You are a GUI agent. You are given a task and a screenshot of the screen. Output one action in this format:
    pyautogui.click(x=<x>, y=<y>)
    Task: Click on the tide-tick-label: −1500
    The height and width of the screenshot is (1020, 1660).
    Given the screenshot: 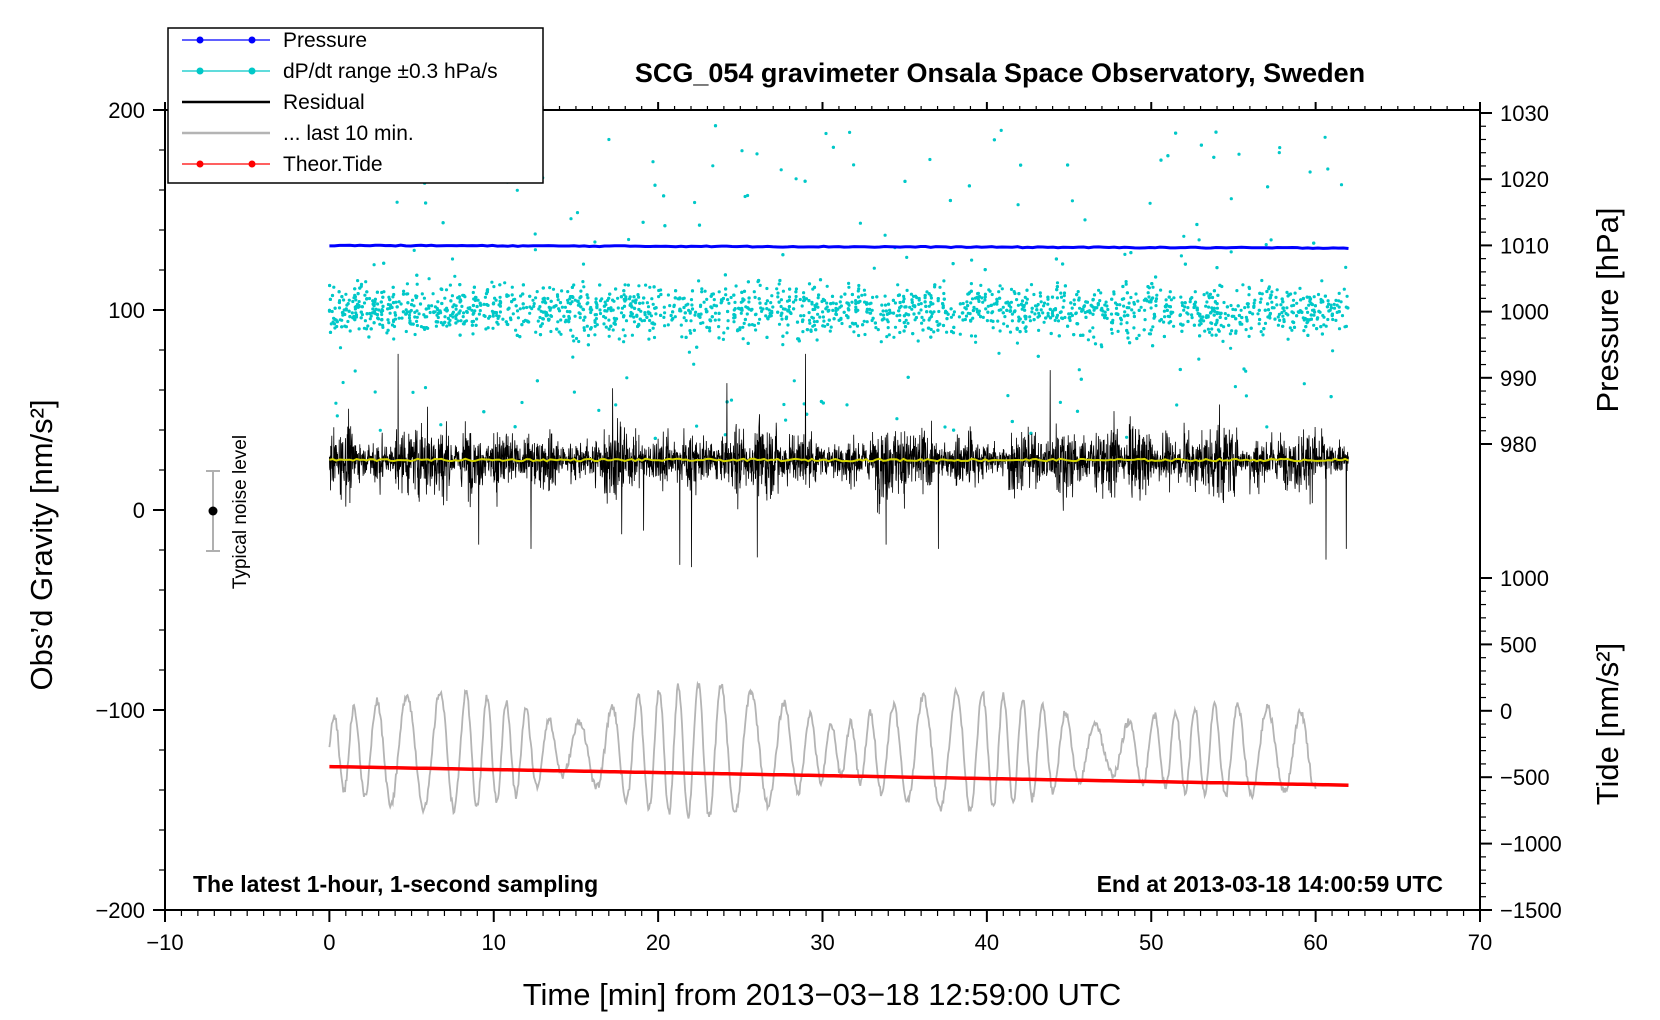 What is the action you would take?
    pyautogui.click(x=1531, y=910)
    